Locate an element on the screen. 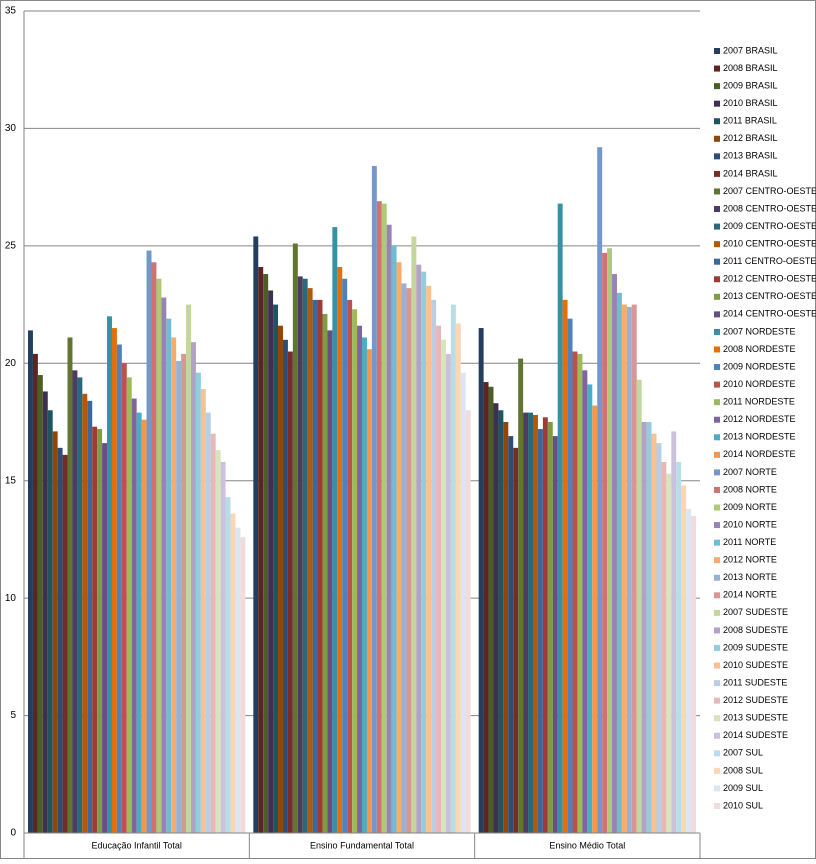 The width and height of the screenshot is (816, 864). legend-label: 2012 NORDESTE is located at coordinates (759, 419).